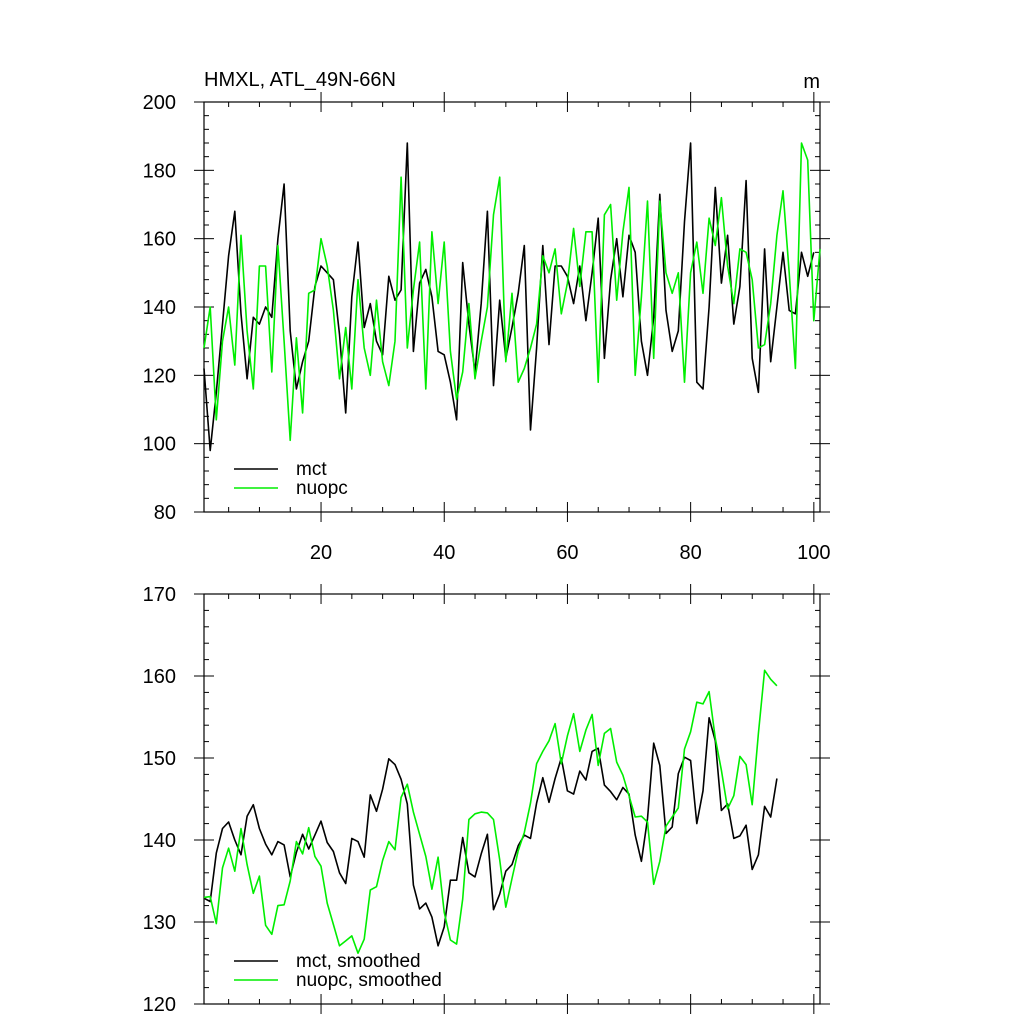  What do you see at coordinates (811, 82) in the screenshot?
I see `units-label: m` at bounding box center [811, 82].